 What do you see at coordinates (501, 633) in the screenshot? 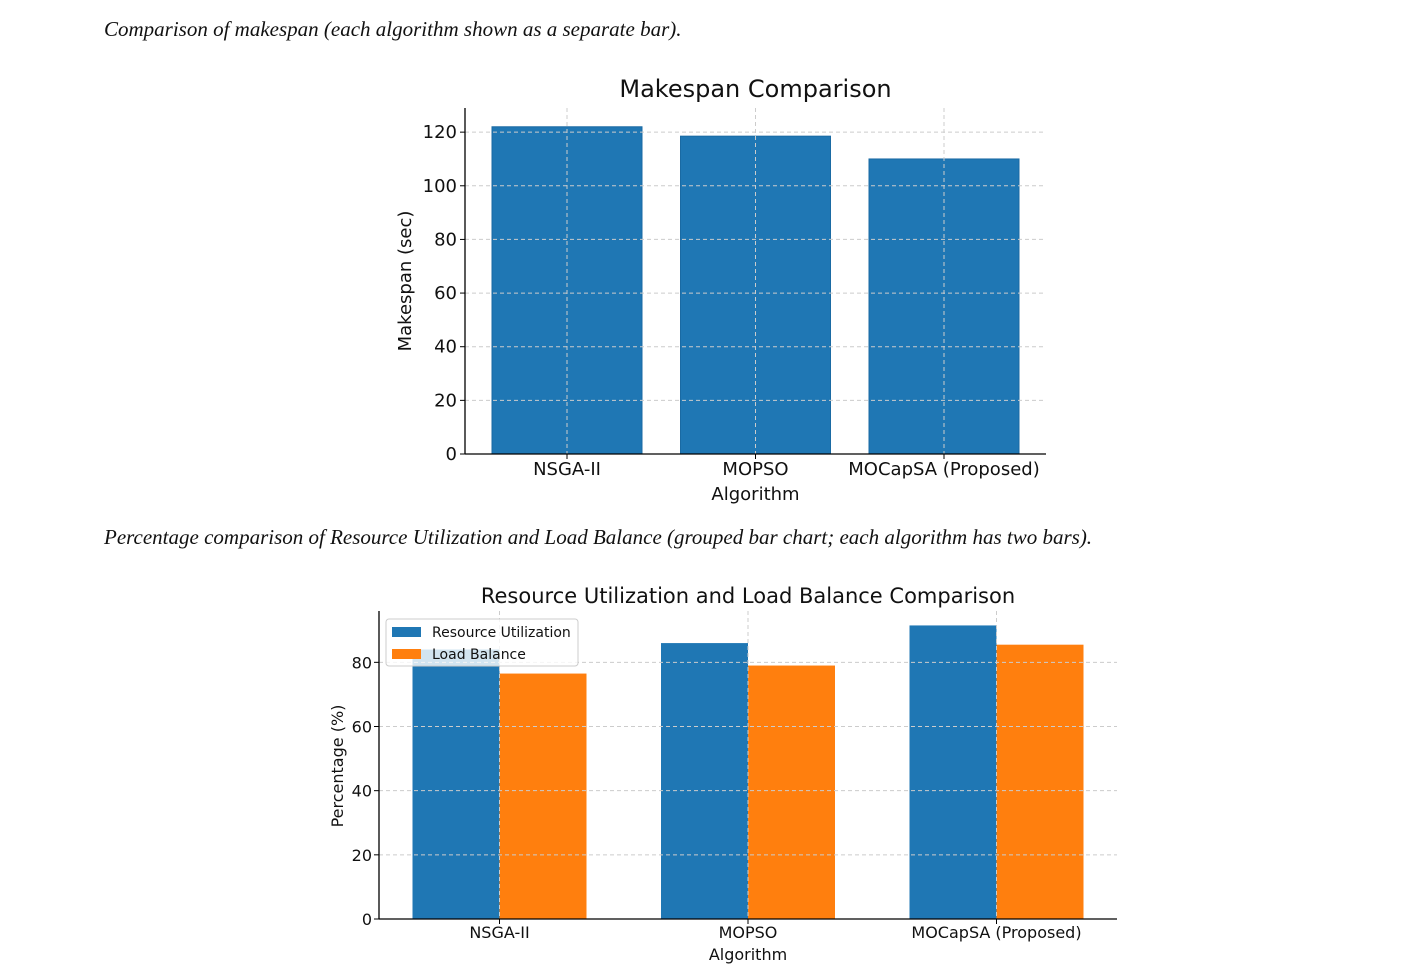
I see `legend-label-resource-utilization: Resource Utilization` at bounding box center [501, 633].